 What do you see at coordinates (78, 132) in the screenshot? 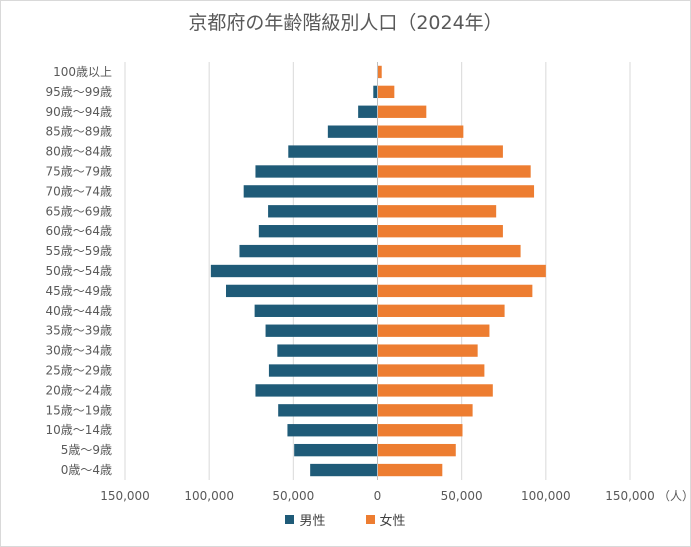
I see `category-label: 85歳〜89歳` at bounding box center [78, 132].